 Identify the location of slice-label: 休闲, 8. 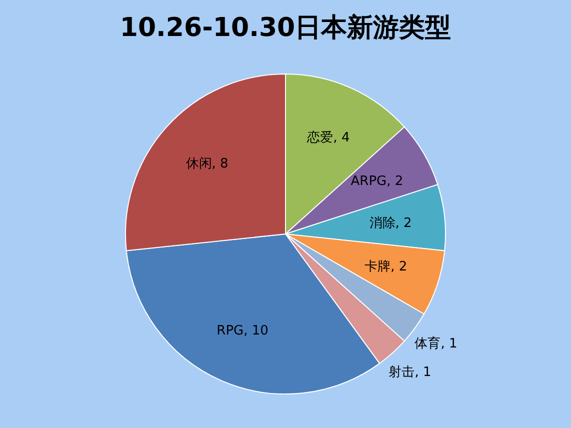
(207, 164).